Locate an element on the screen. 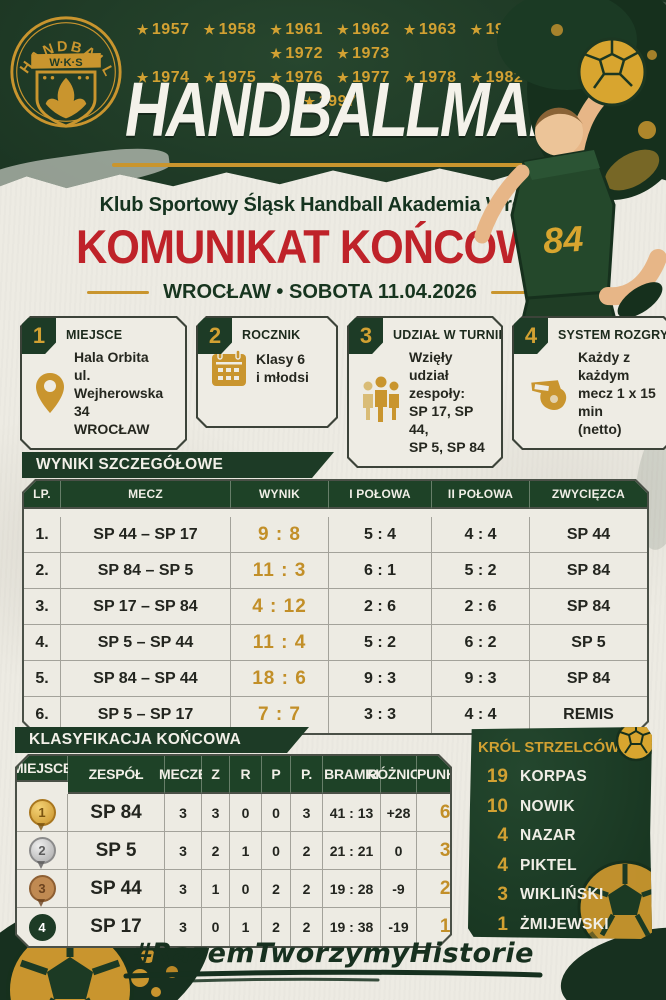 This screenshot has width=666, height=1000. scorer-row: 4 PIKTEL is located at coordinates (561, 866).